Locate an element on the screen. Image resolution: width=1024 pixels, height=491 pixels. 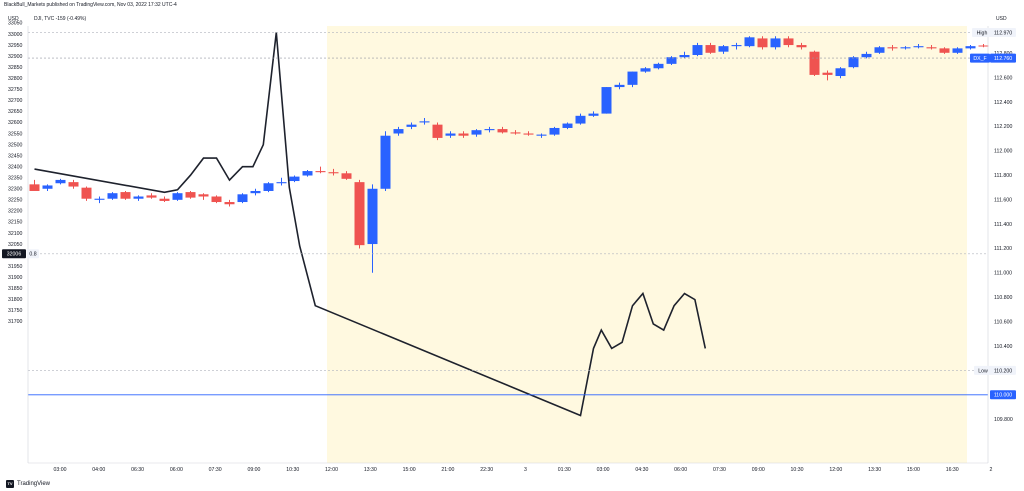
high-word-badge: High is located at coordinates (982, 32).